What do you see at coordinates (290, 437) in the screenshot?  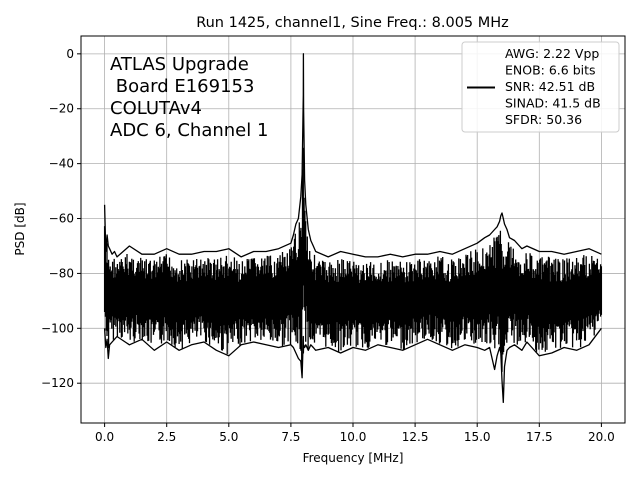 I see `x-tick-label: 7.5` at bounding box center [290, 437].